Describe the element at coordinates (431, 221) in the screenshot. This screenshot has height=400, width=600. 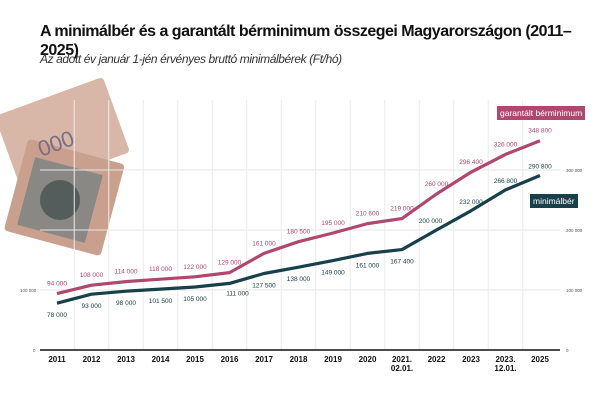
I see `data-label: 200 000` at that location.